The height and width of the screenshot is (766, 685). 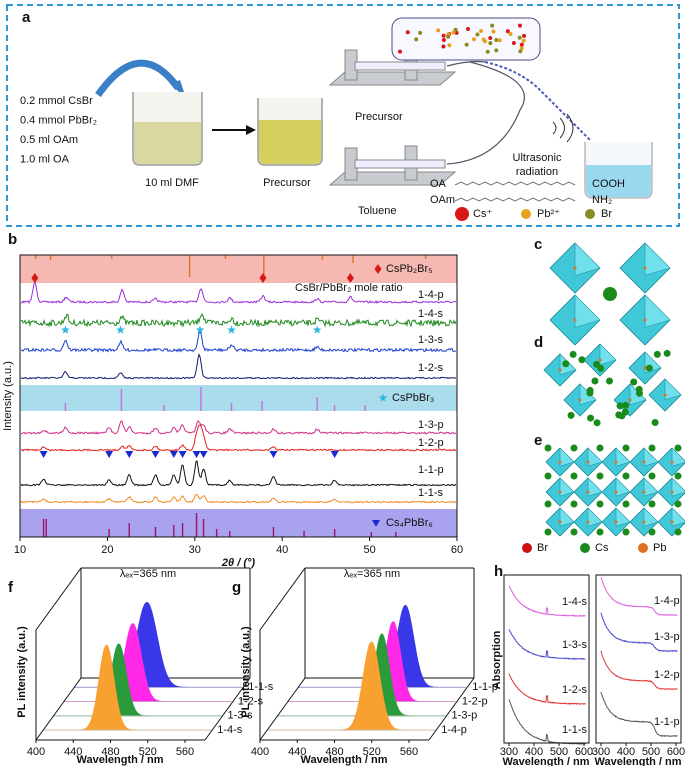 What do you see at coordinates (282, 550) in the screenshot?
I see `x-tick-label: 40` at bounding box center [282, 550].